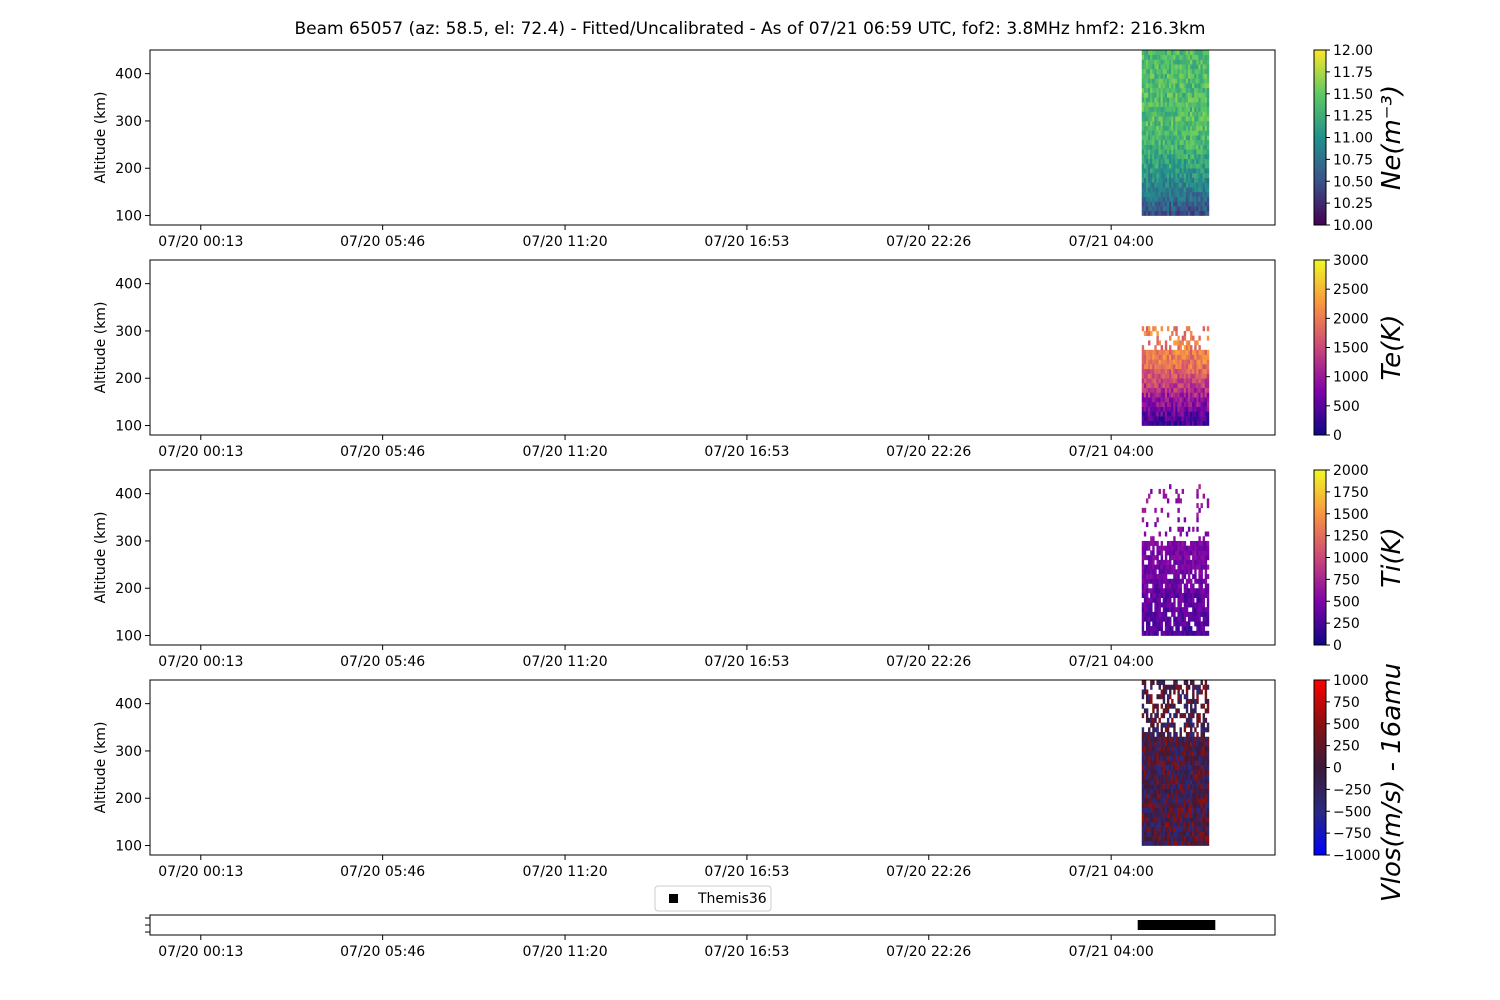 This screenshot has width=1500, height=1000. I want to click on panel-4-colorbar-tick-label: −750, so click(1352, 834).